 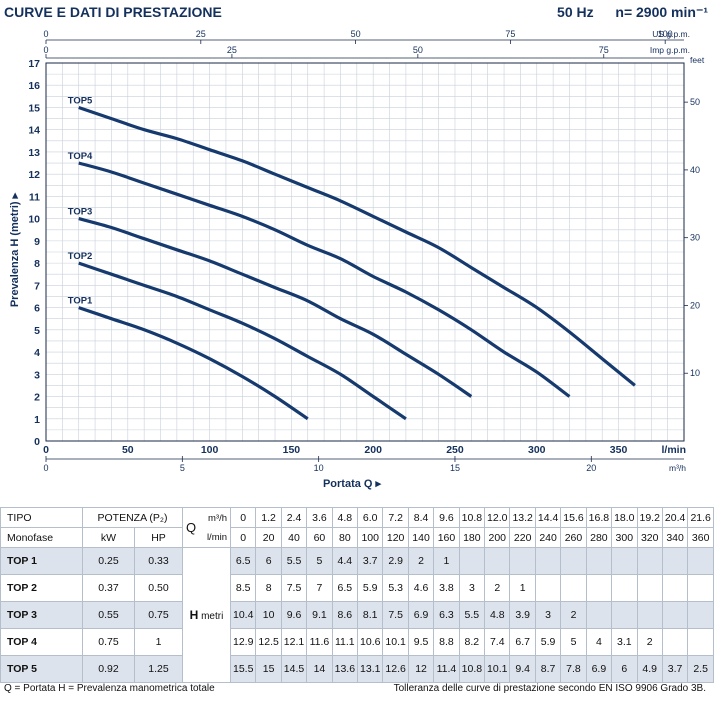 What do you see at coordinates (421, 517) in the screenshot?
I see `m3h-value: 8.4` at bounding box center [421, 517].